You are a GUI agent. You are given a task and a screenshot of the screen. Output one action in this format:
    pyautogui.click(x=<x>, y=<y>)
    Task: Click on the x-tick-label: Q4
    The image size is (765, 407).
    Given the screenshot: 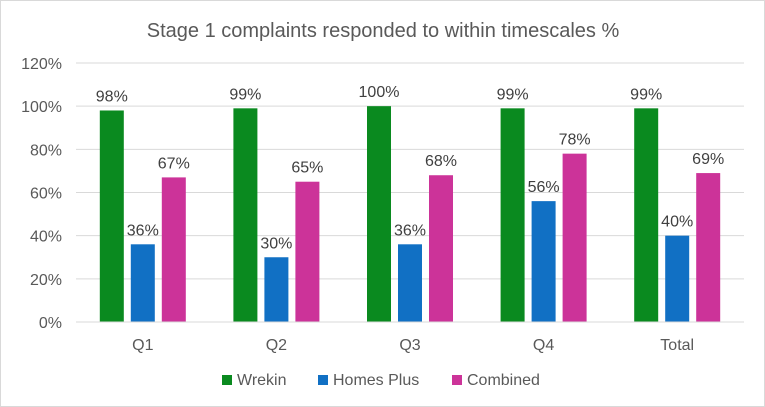 What is the action you would take?
    pyautogui.click(x=543, y=345)
    